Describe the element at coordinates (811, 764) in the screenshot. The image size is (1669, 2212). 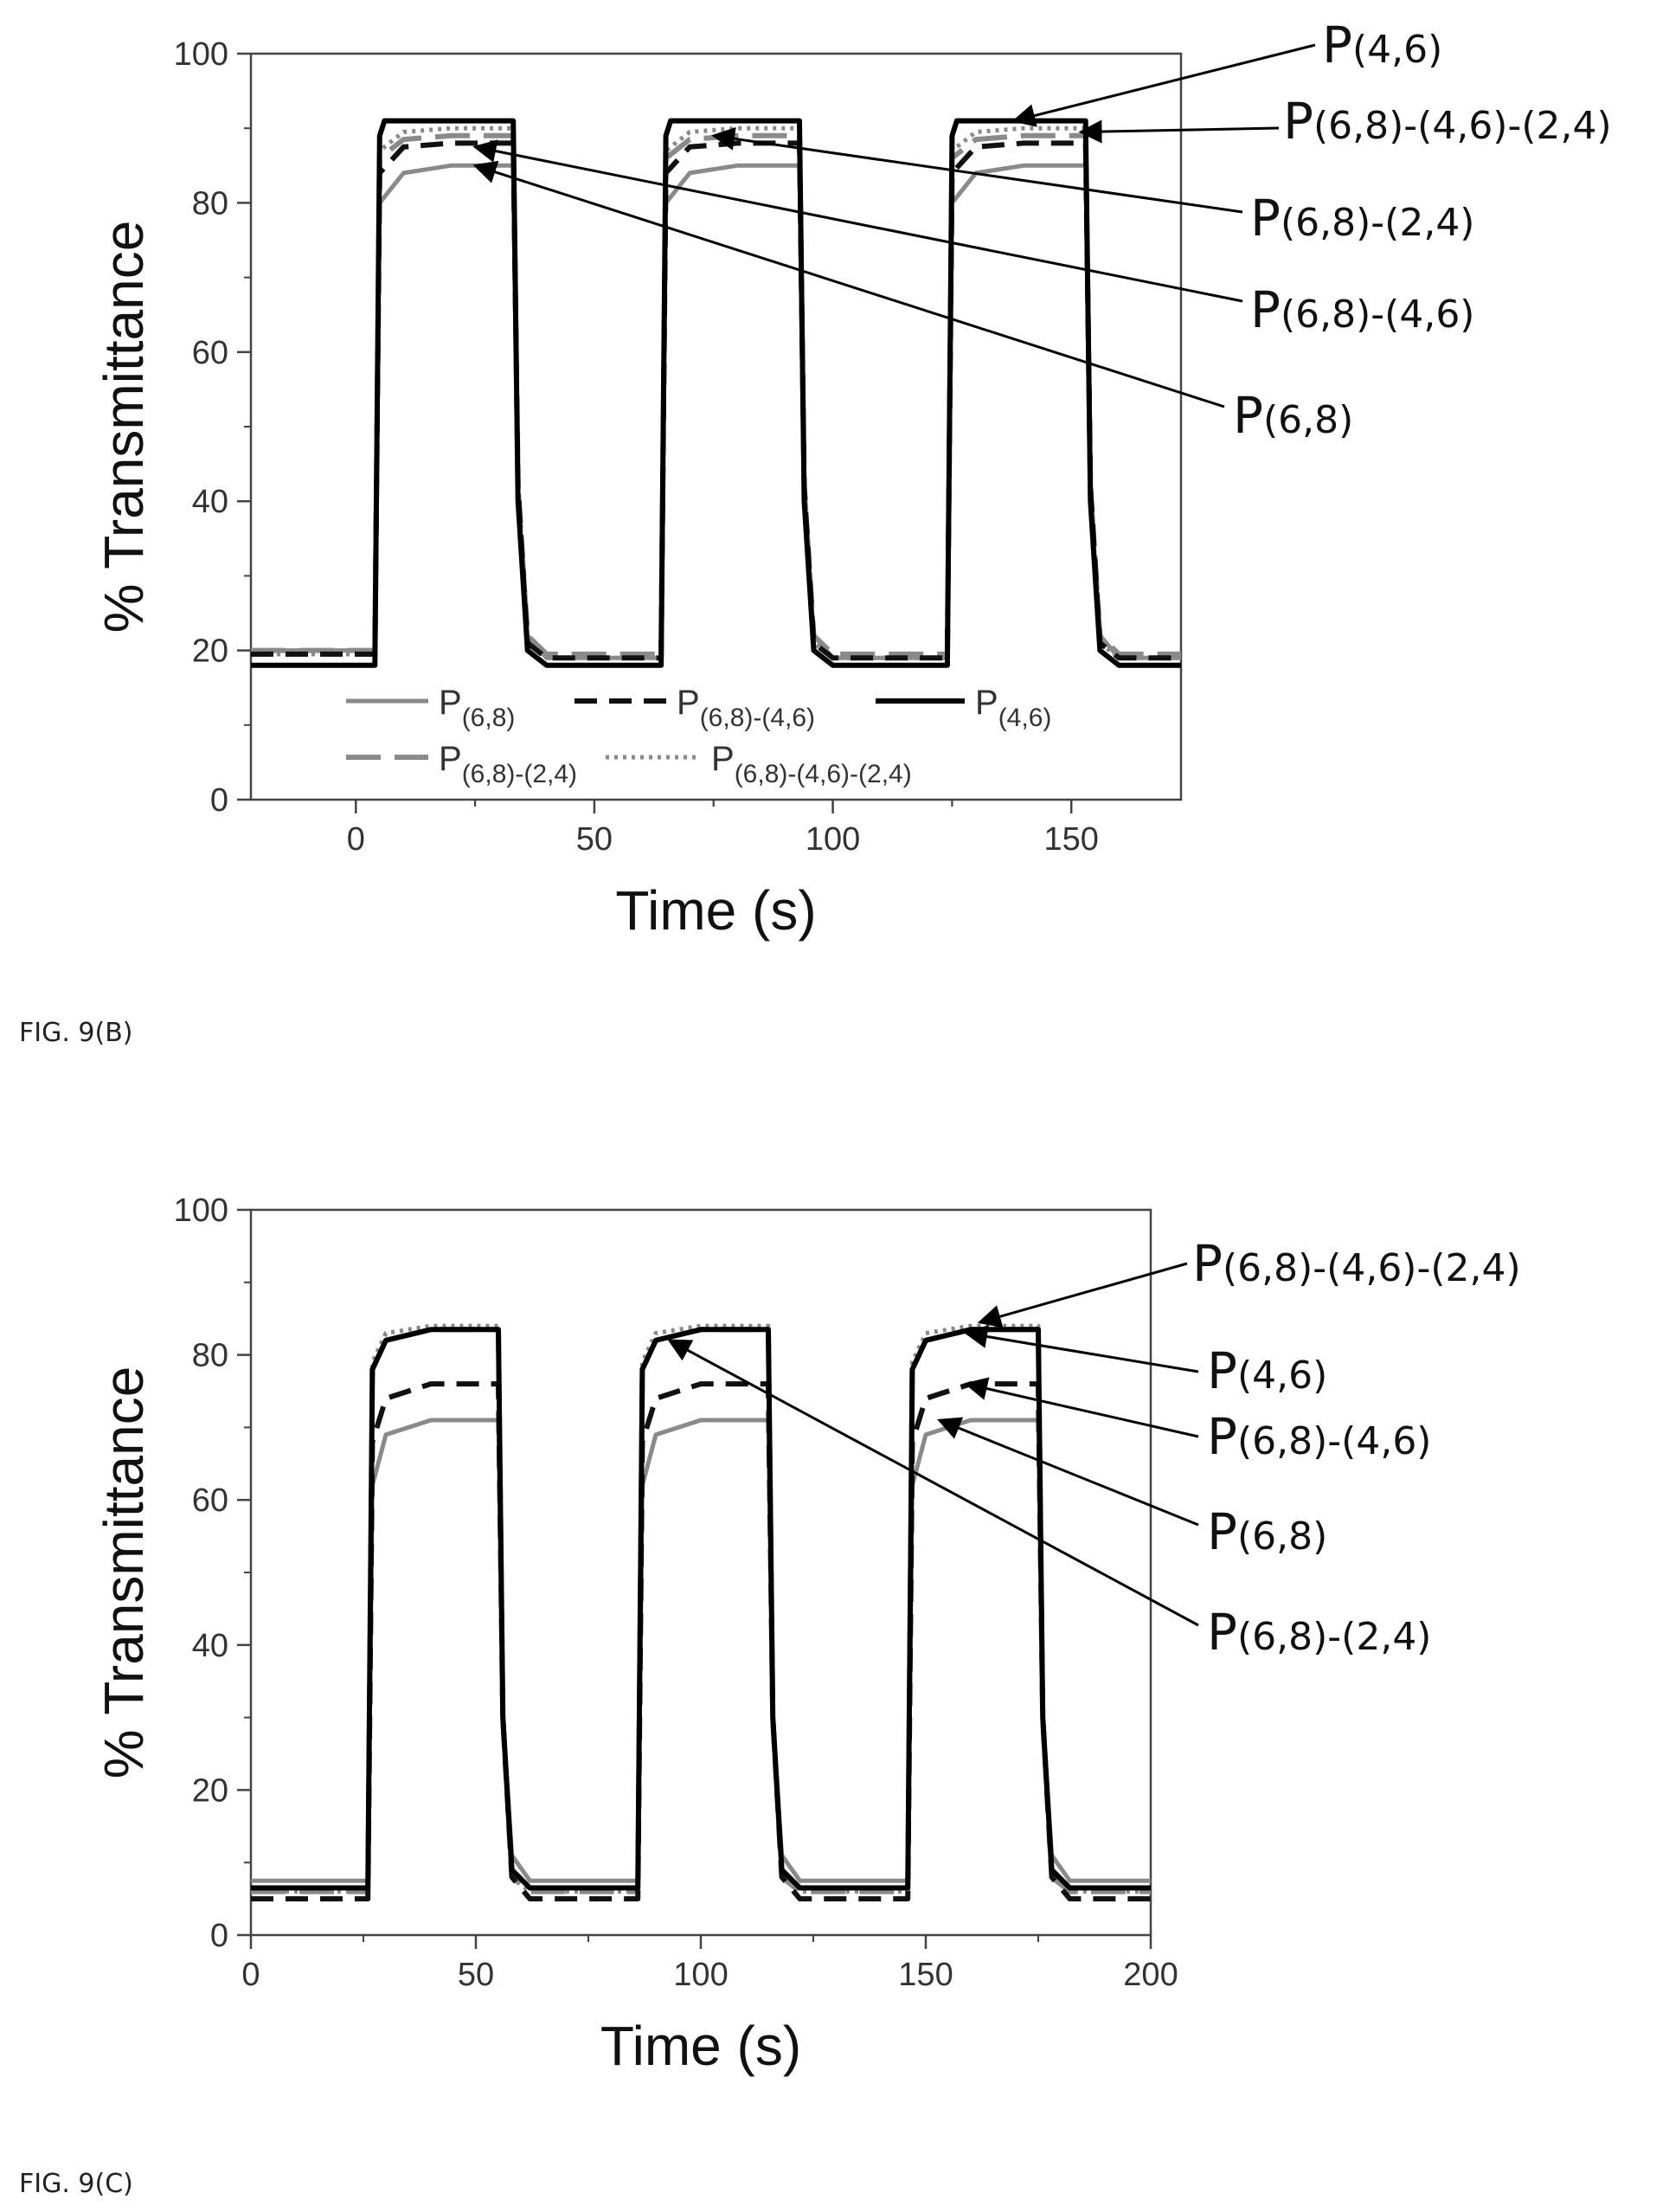
I see `legend-entry: P(6,8)-(4,6)-(2,4)` at that location.